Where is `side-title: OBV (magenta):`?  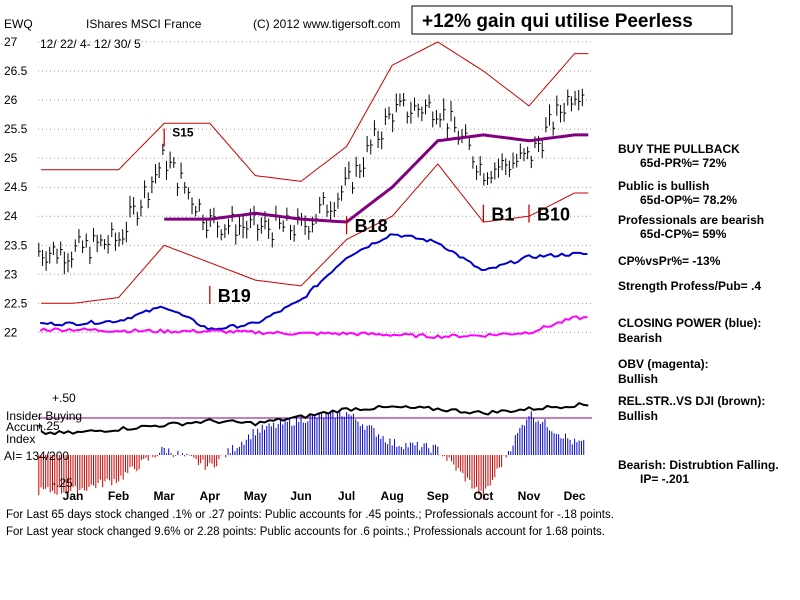
side-title: OBV (magenta): is located at coordinates (663, 364).